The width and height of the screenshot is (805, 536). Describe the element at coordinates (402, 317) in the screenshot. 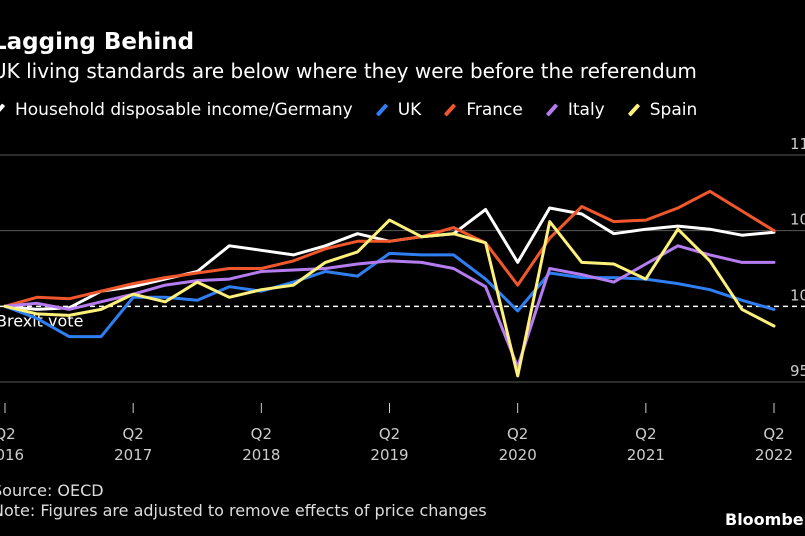

I see `baseline: Brexit vote` at that location.